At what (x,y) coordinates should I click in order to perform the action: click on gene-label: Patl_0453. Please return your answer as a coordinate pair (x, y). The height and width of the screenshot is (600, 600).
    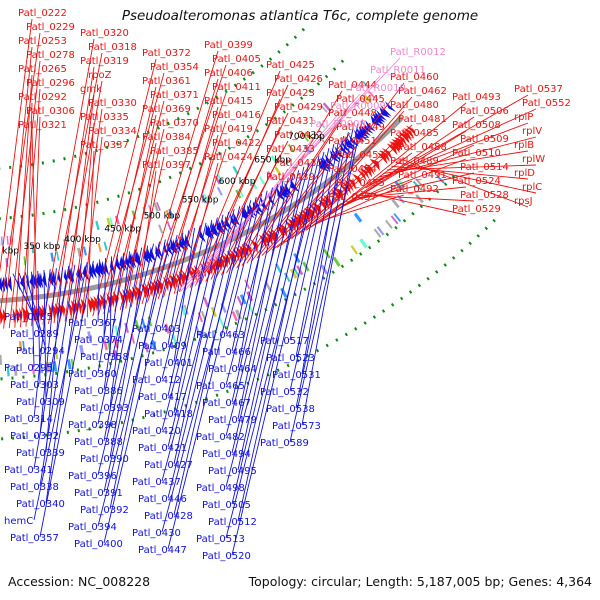
    Looking at the image, I should click on (360, 155).